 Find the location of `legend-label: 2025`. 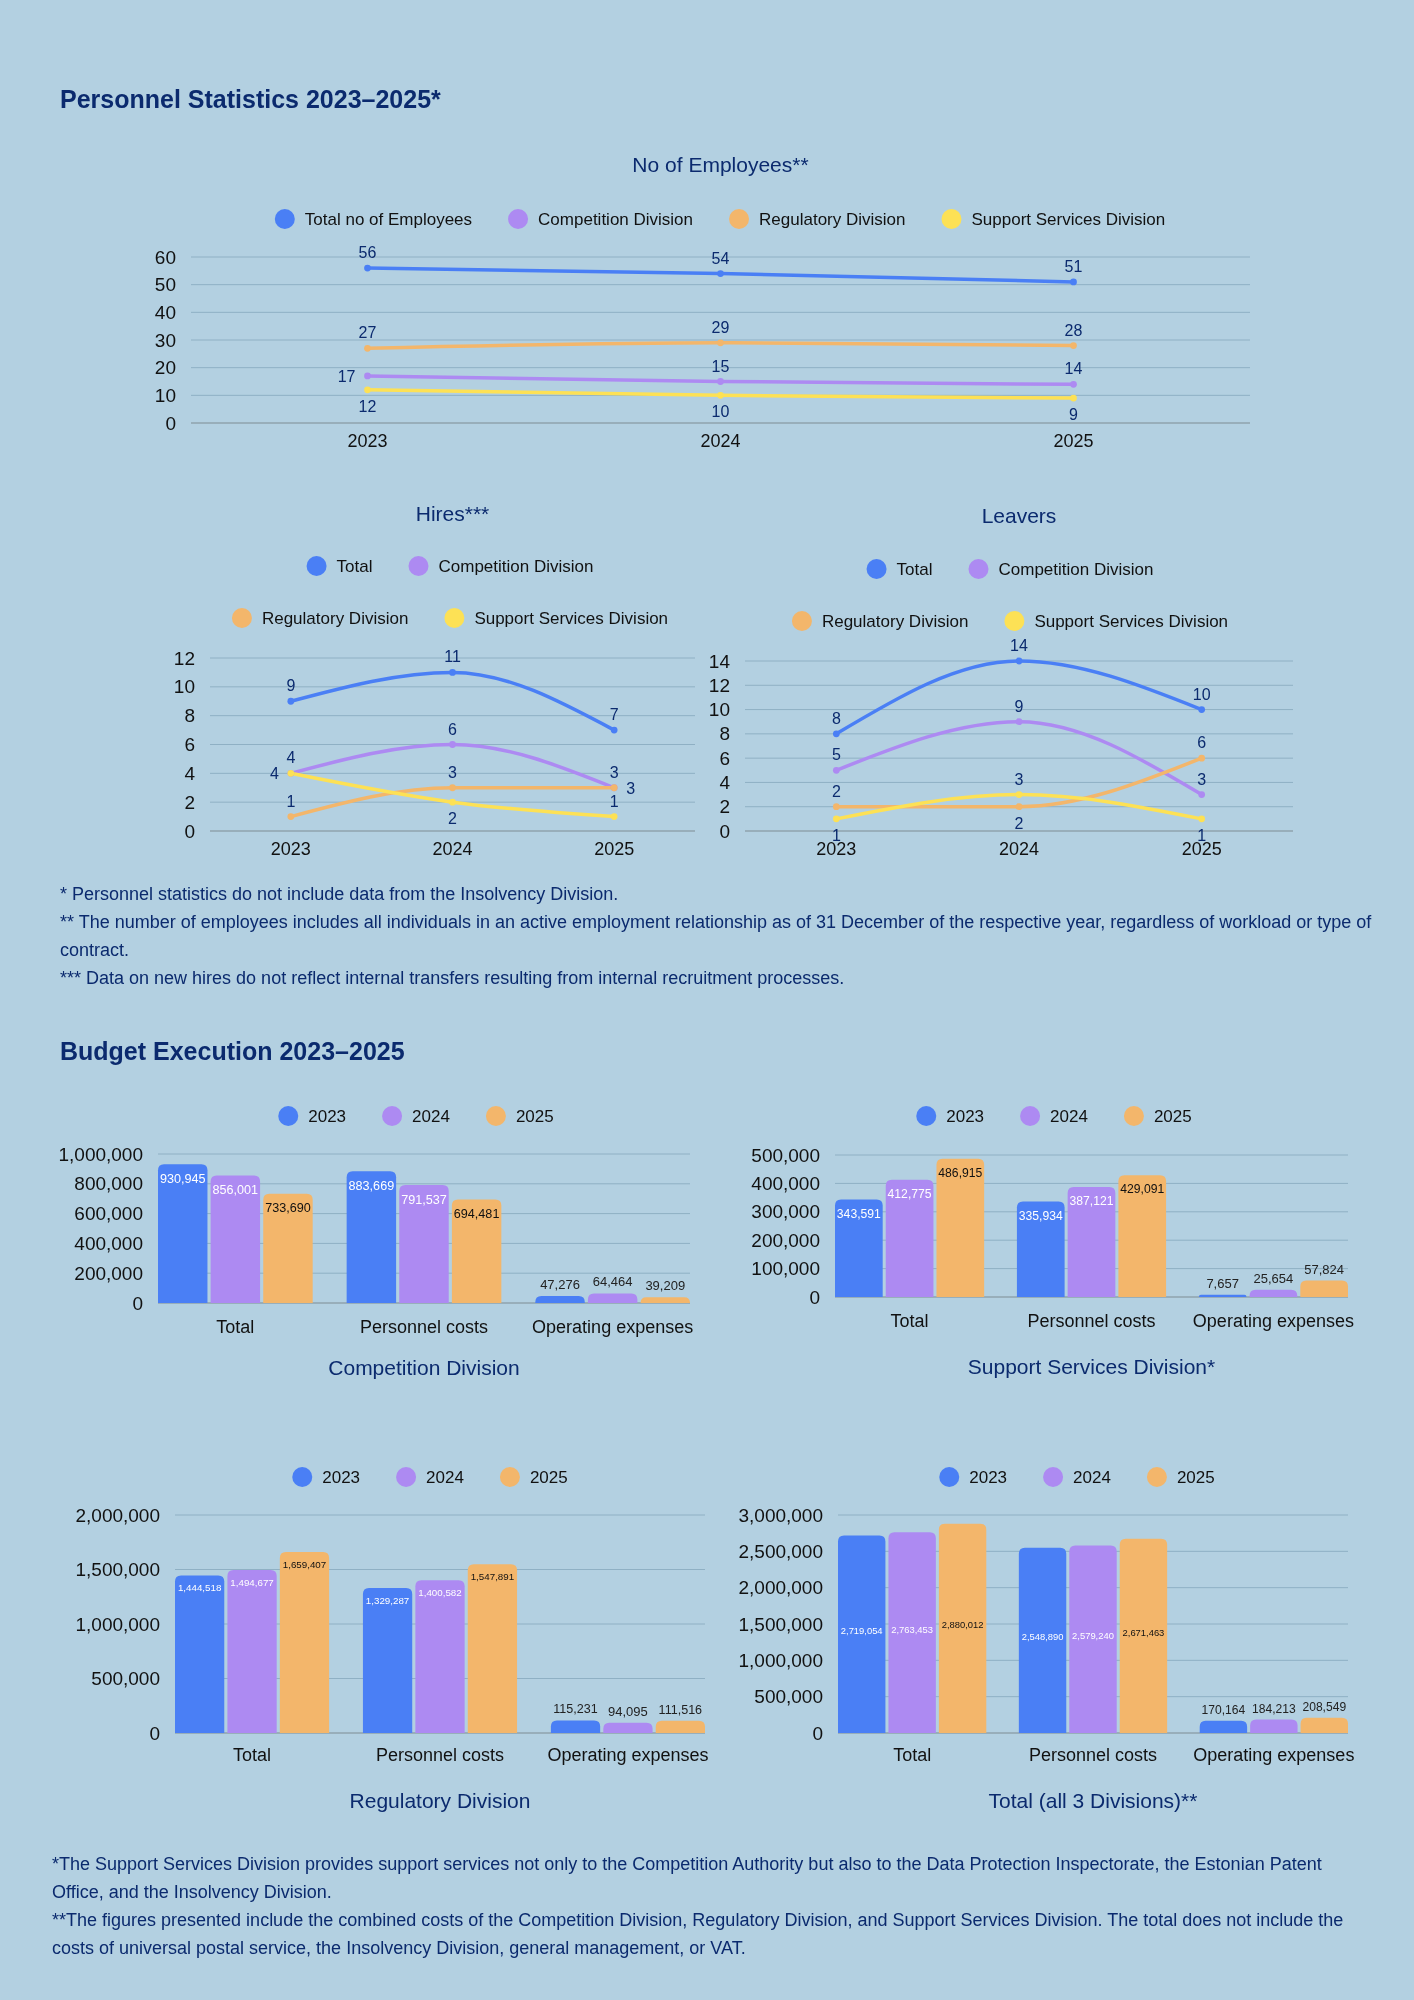

legend-label: 2025 is located at coordinates (1195, 1477).